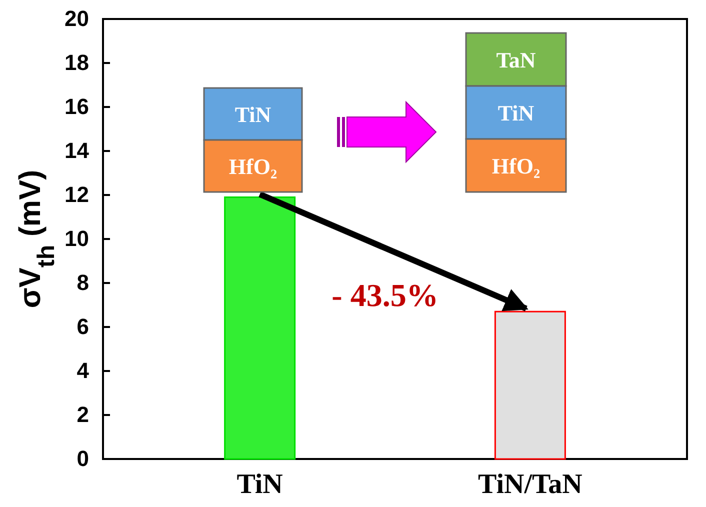 This screenshot has height=507, width=706. I want to click on y-tick-label: 6, so click(82, 327).